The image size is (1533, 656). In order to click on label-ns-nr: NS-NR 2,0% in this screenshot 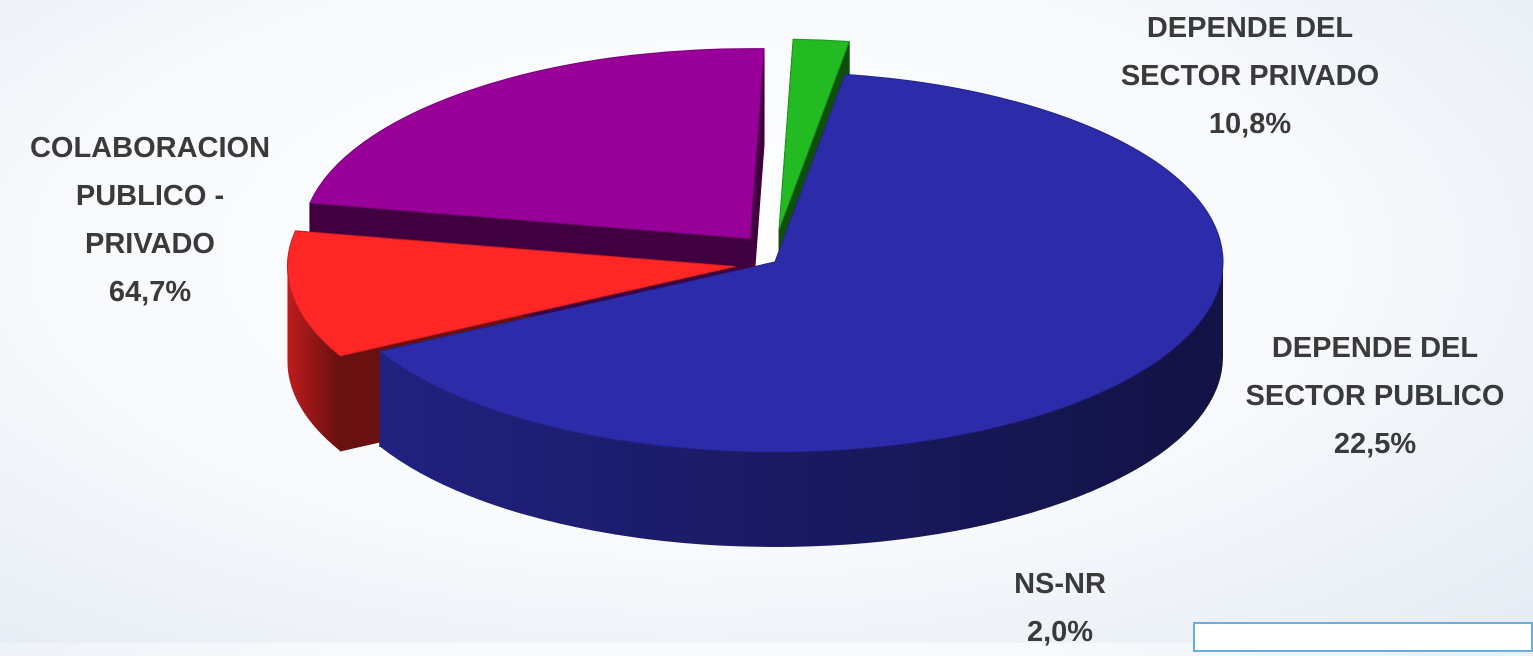, I will do `click(1060, 608)`.